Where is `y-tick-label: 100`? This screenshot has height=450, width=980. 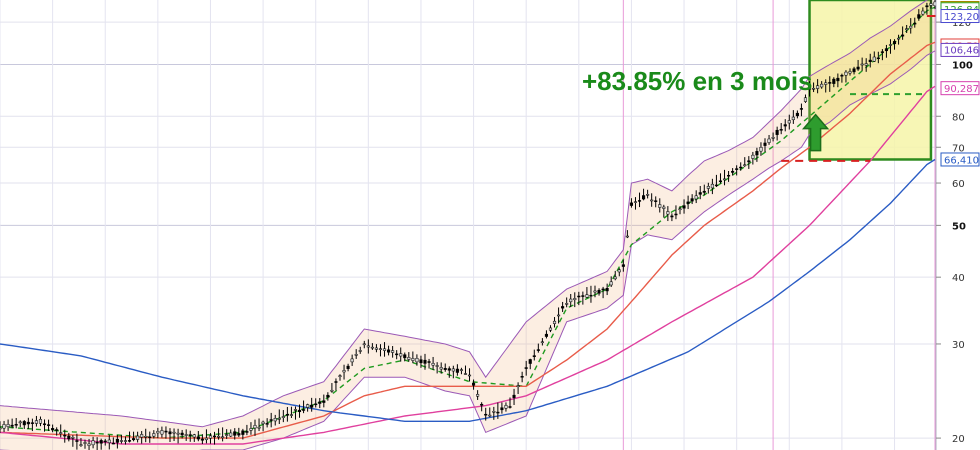
y-tick-label: 100 is located at coordinates (962, 65).